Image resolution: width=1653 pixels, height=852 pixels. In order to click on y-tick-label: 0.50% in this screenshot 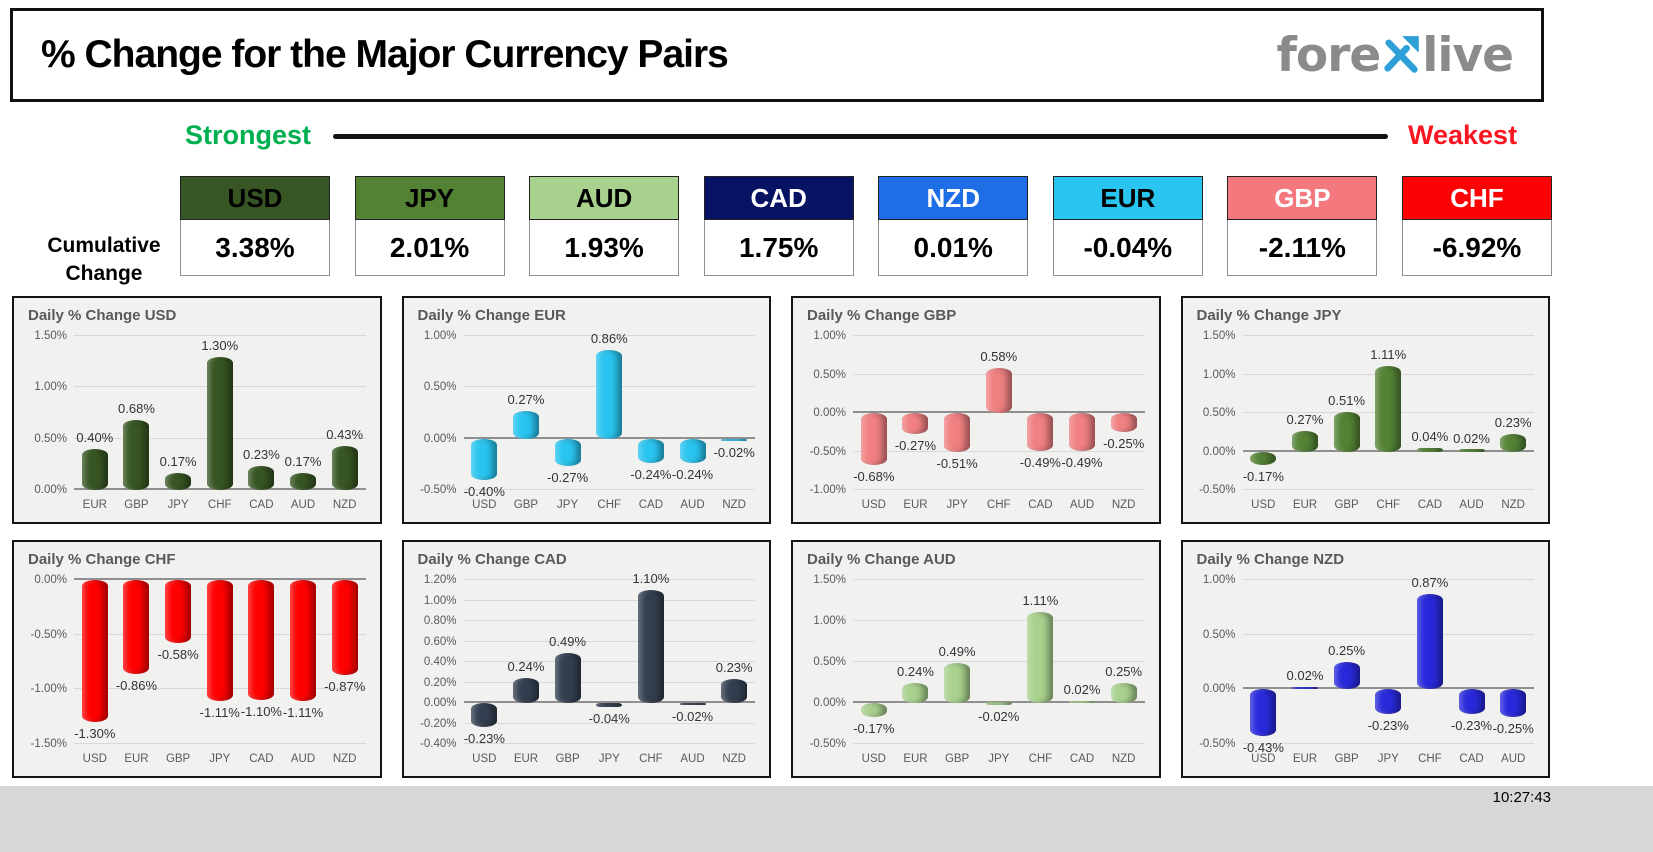, I will do `click(50, 438)`.